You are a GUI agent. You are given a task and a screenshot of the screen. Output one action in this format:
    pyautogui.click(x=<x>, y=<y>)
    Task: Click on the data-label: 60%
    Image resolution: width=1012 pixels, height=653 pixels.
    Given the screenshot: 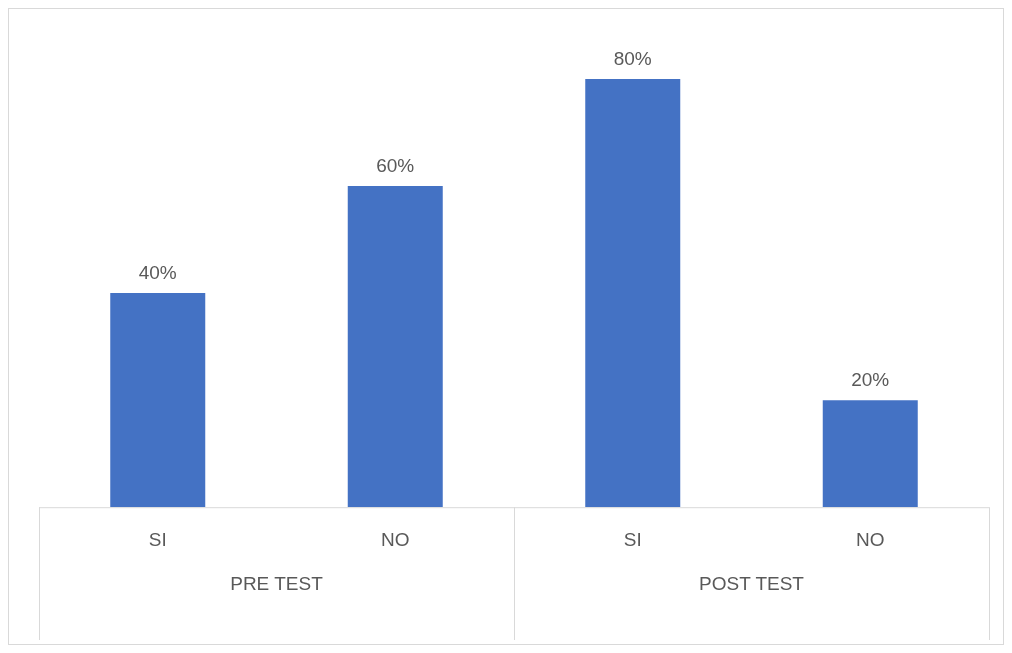 What is the action you would take?
    pyautogui.click(x=395, y=165)
    